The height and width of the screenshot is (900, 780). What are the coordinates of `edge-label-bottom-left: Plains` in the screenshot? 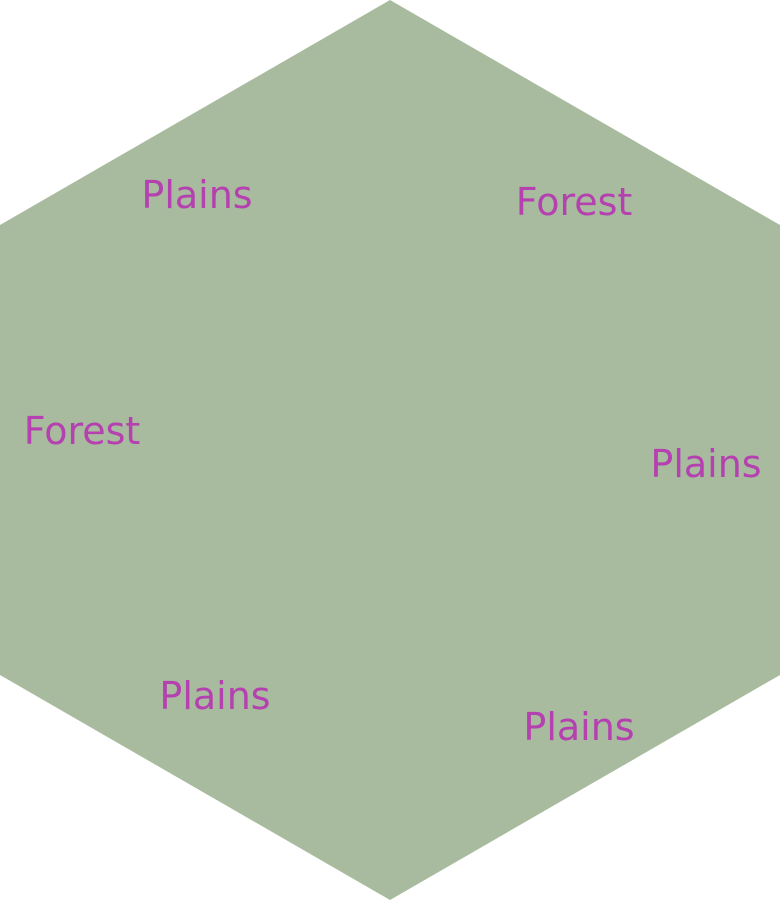 It's located at (215, 696).